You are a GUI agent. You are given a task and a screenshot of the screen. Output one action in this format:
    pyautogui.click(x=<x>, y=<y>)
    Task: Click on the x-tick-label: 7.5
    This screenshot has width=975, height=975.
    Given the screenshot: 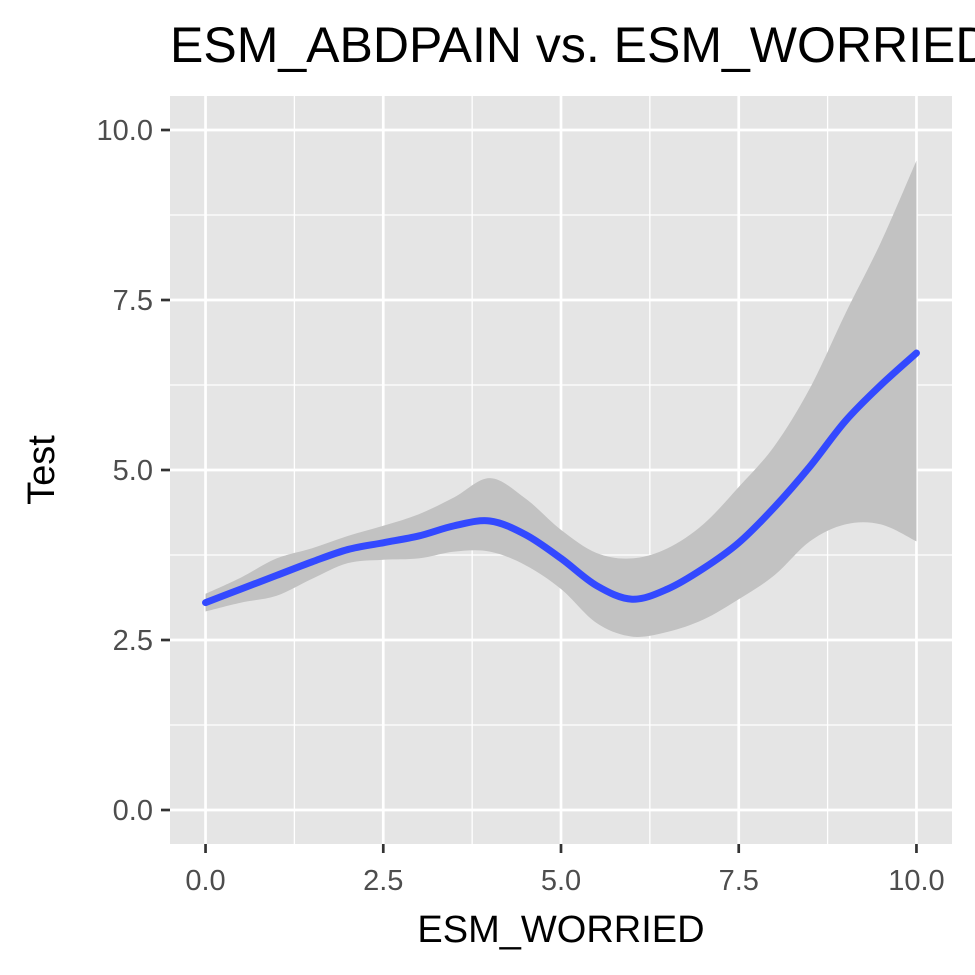 What is the action you would take?
    pyautogui.click(x=739, y=881)
    